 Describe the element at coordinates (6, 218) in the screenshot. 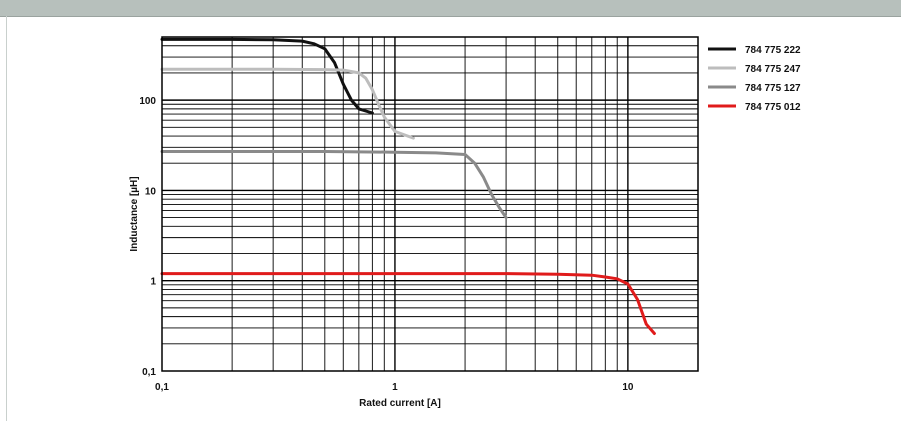

I see `left-rule` at that location.